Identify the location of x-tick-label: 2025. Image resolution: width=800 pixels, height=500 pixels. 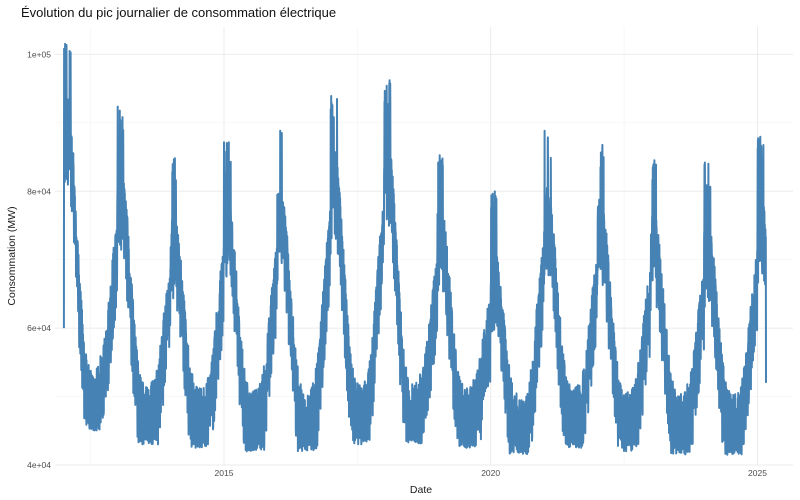
(757, 473).